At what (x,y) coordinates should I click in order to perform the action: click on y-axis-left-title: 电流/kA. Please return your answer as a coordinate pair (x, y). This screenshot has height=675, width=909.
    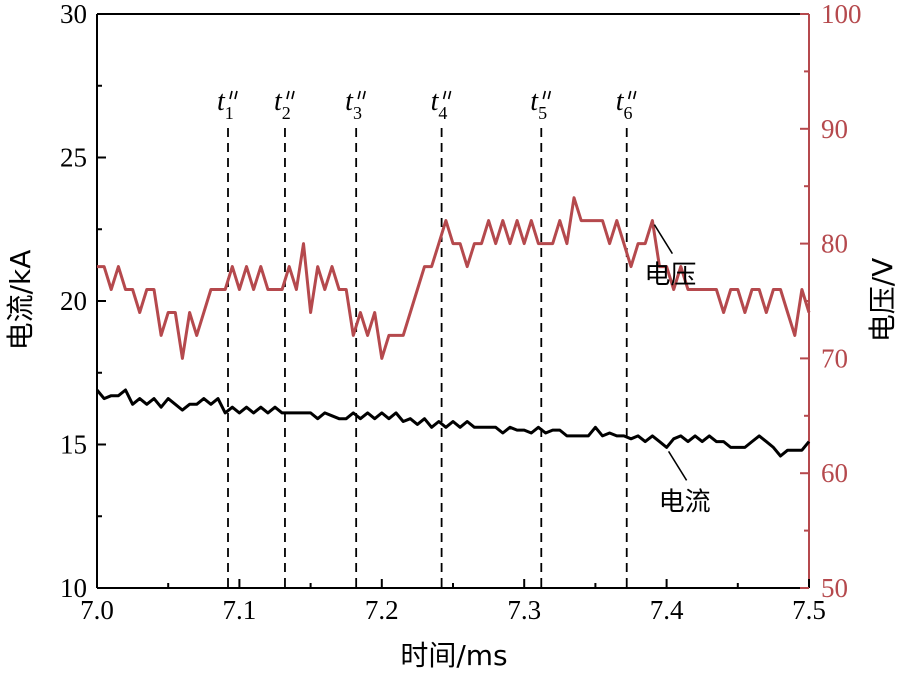
    Looking at the image, I should click on (20, 300).